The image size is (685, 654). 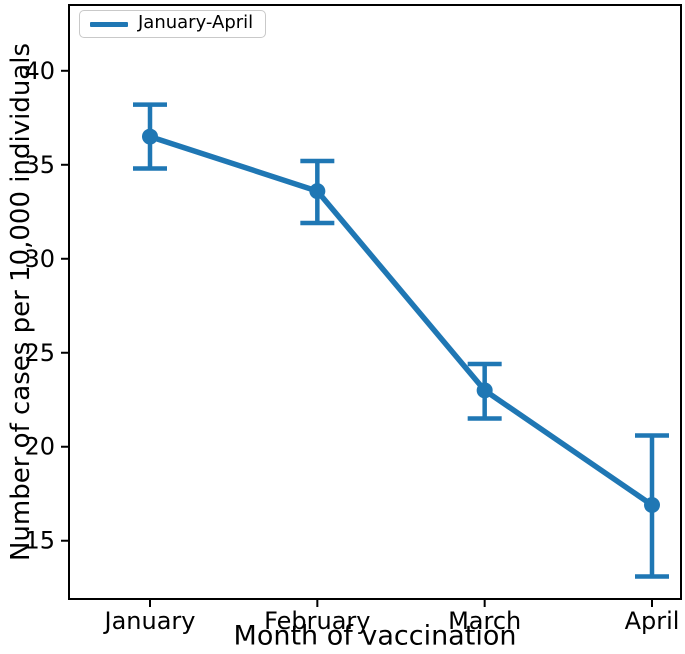 What do you see at coordinates (317, 621) in the screenshot?
I see `x-tick-label: February` at bounding box center [317, 621].